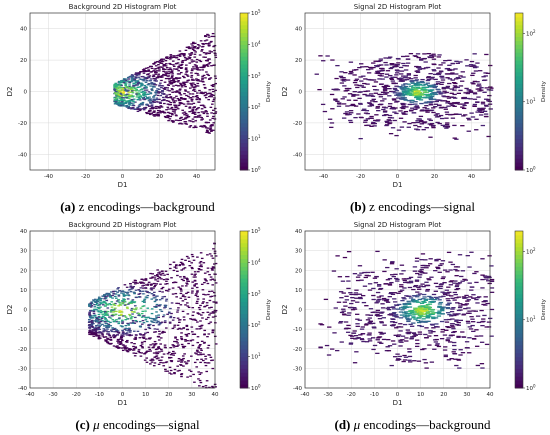 The height and width of the screenshot is (435, 550). I want to click on chart-title: Signal 2D Histogram Plot, so click(398, 7).